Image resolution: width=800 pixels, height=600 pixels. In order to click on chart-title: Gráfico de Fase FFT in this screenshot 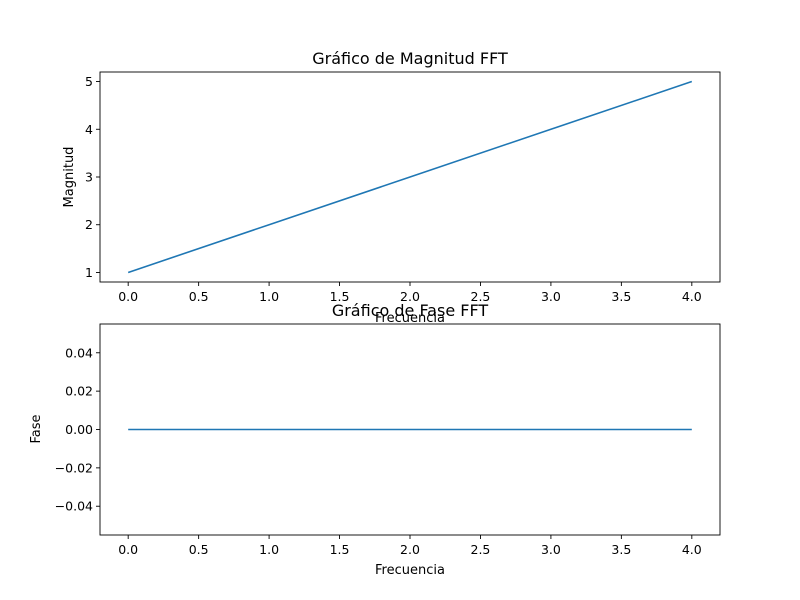, I will do `click(410, 310)`.